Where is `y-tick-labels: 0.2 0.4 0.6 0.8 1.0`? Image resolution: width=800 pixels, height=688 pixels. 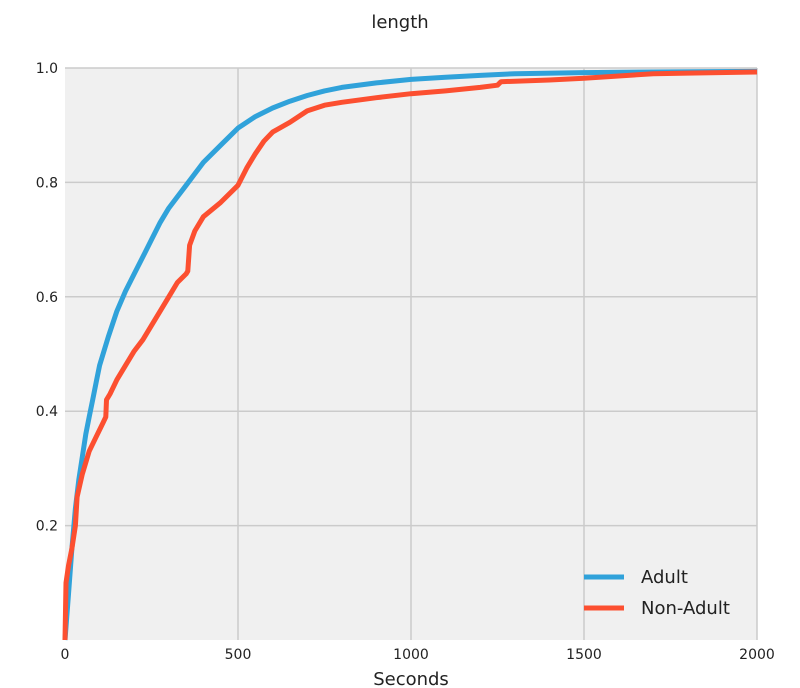
y-tick-labels: 0.2 0.4 0.6 0.8 1.0 is located at coordinates (47, 298).